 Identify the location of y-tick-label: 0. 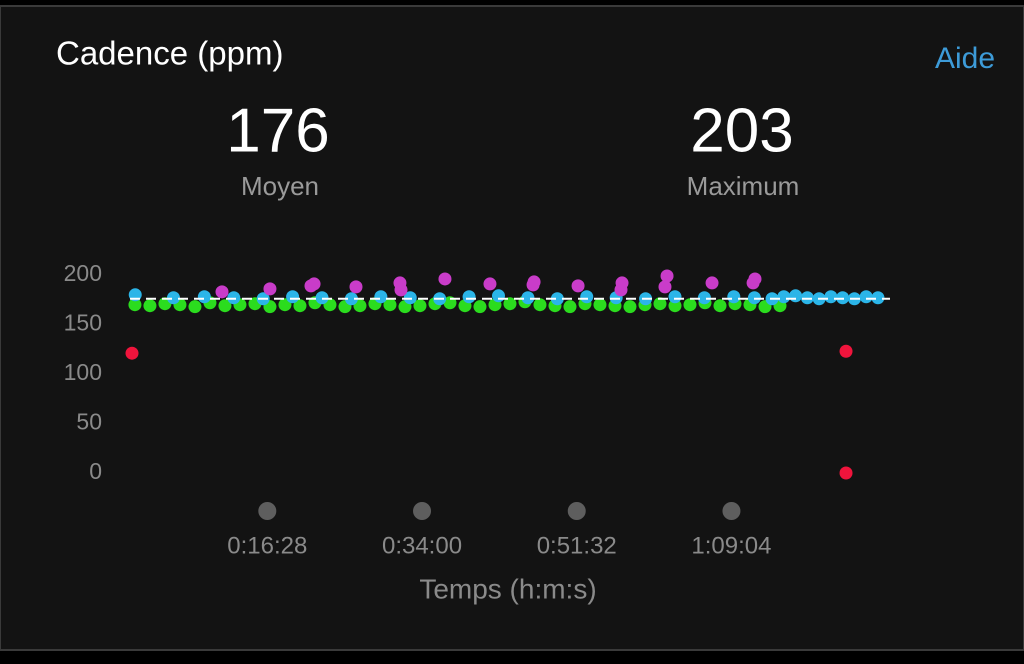
(95, 471).